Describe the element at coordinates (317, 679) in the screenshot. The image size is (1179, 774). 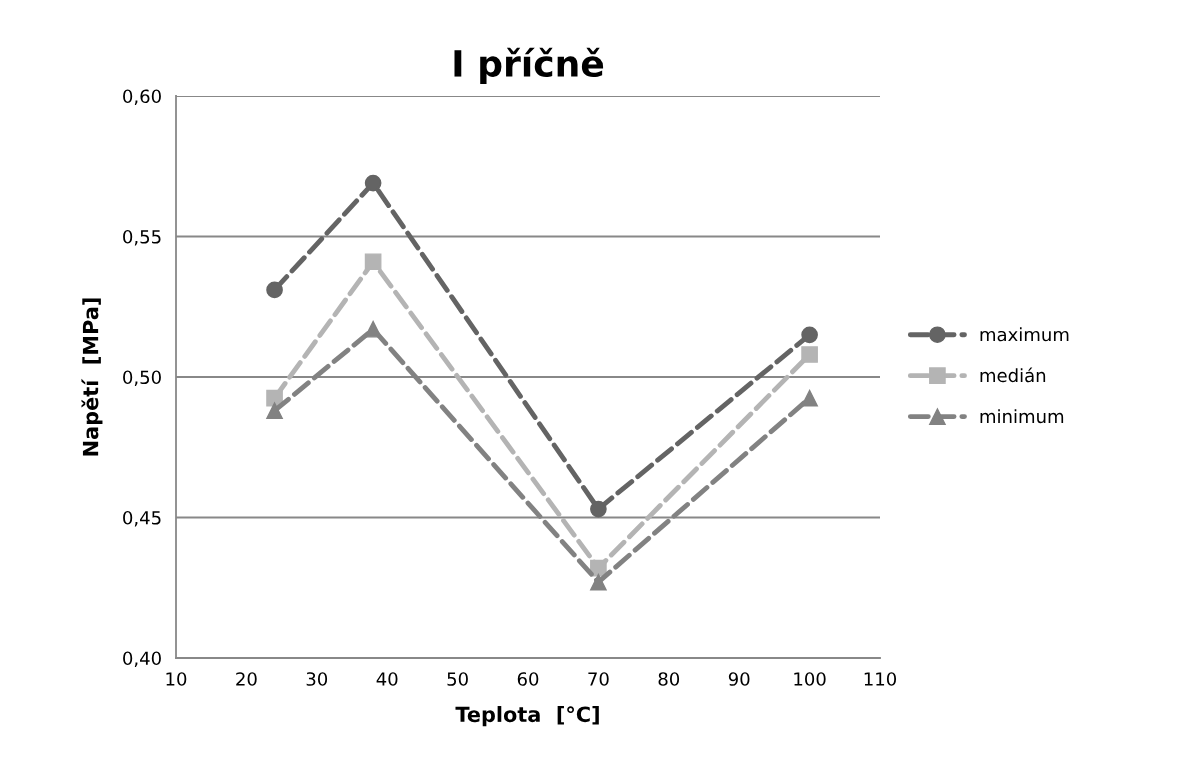
I see `x-tick-label: 30` at that location.